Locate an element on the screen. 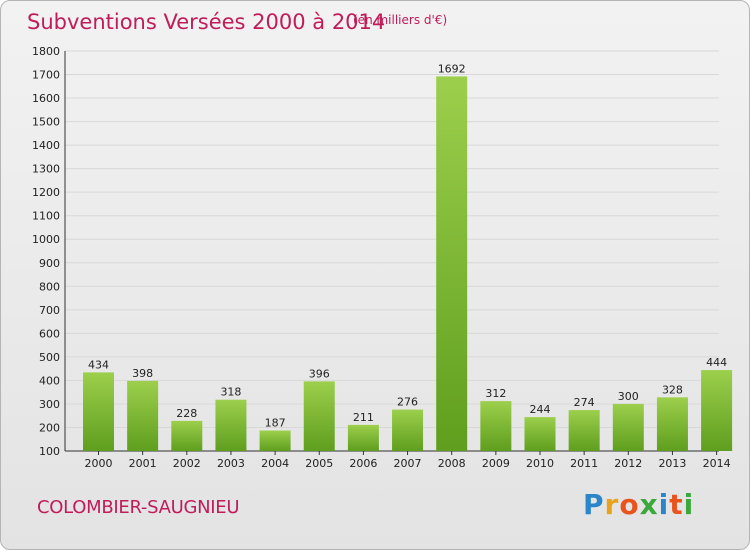 This screenshot has height=550, width=750. x-tick-label: 2014 is located at coordinates (717, 463).